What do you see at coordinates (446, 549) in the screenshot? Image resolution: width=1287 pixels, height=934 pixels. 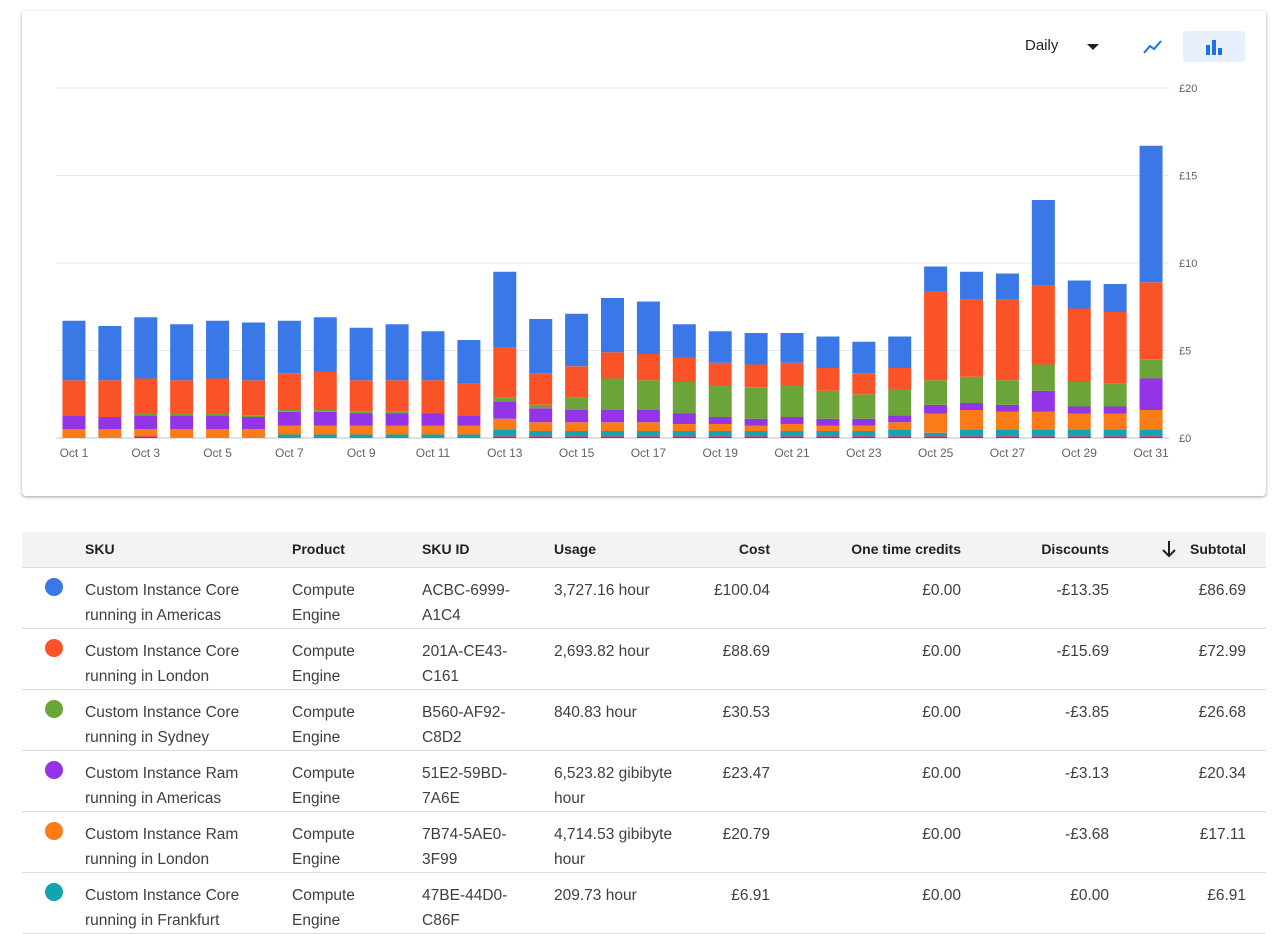 I see `header-sku-id: SKU ID` at bounding box center [446, 549].